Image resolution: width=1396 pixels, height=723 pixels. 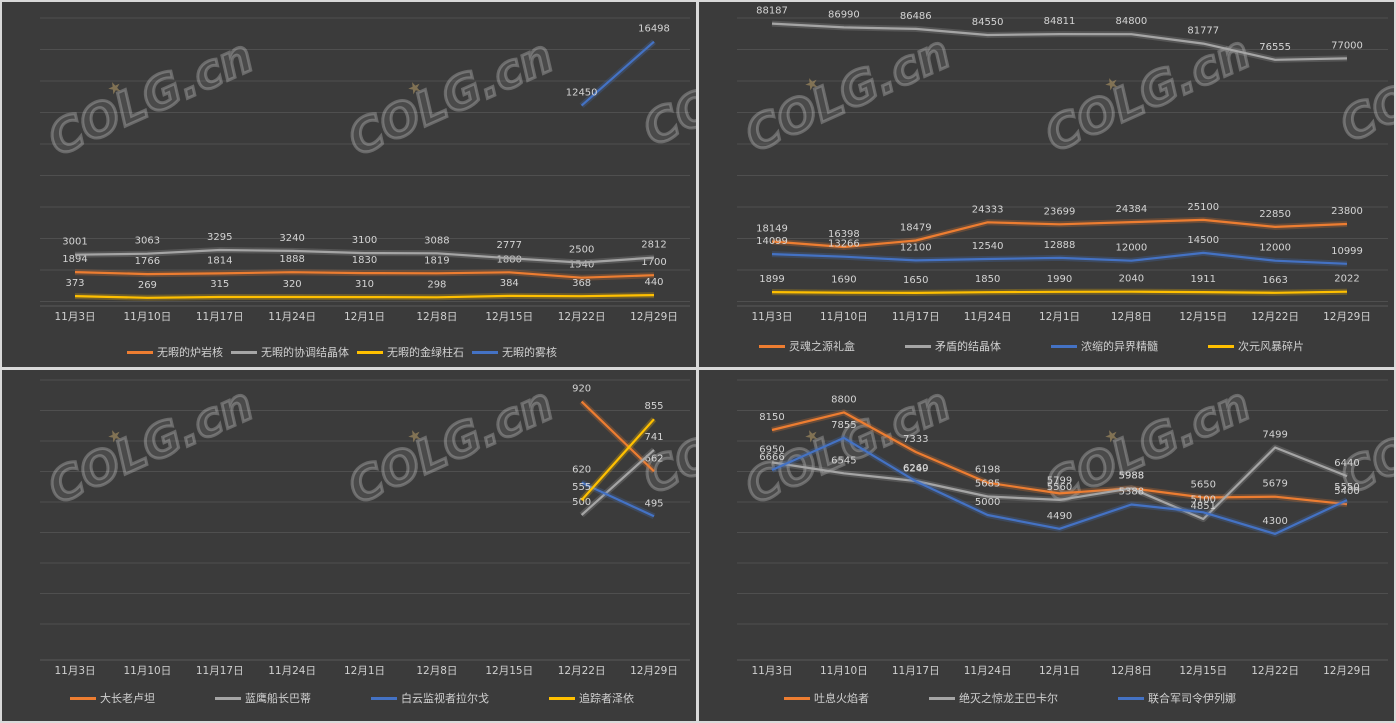 What do you see at coordinates (916, 228) in the screenshot?
I see `data-label: 18479` at bounding box center [916, 228].